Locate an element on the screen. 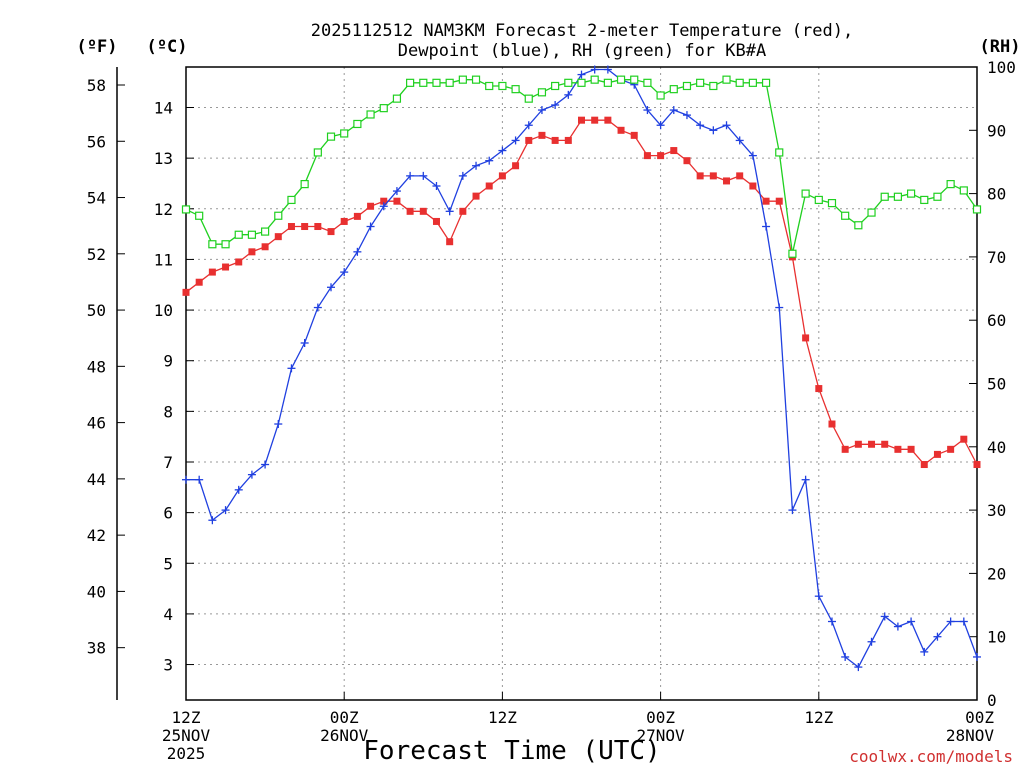 Image resolution: width=1024 pixels, height=768 pixels. celsius-tick-label: 10 is located at coordinates (163, 310).